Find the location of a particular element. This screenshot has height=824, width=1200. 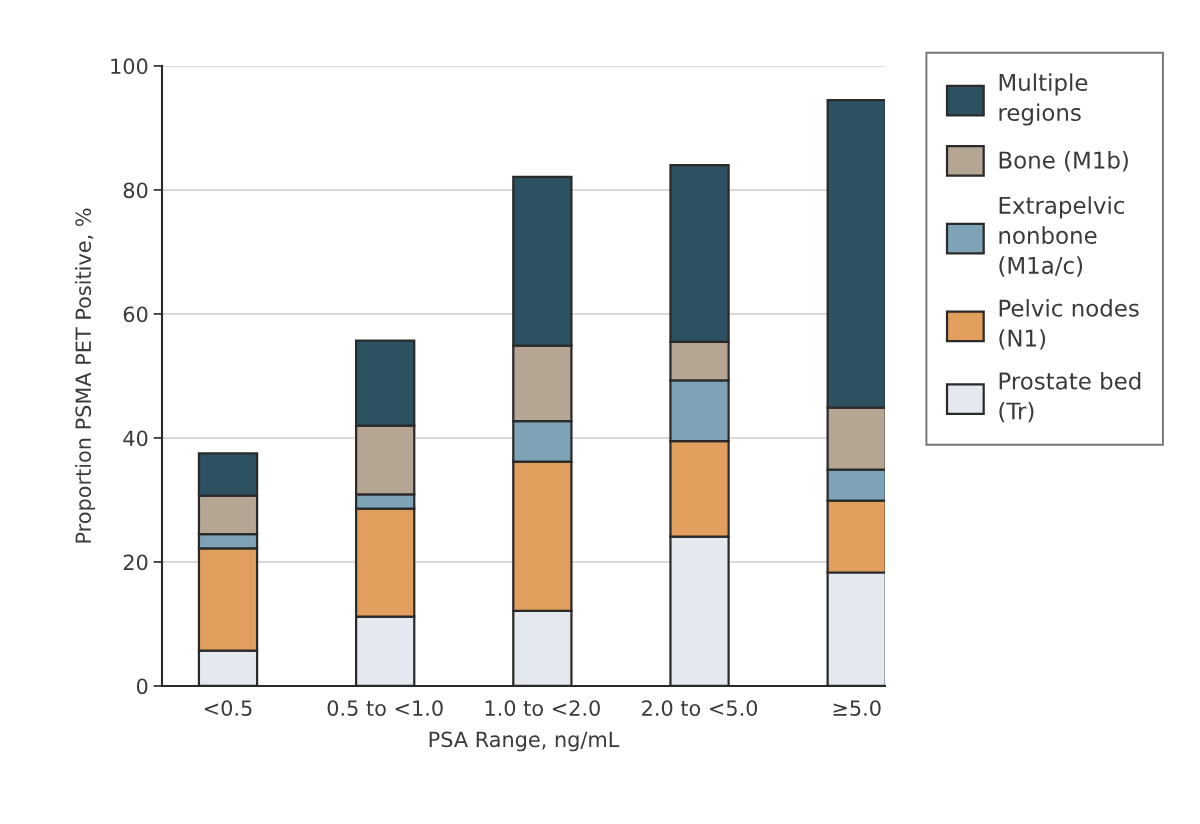

legend-label: Multiple regions is located at coordinates (1043, 99).